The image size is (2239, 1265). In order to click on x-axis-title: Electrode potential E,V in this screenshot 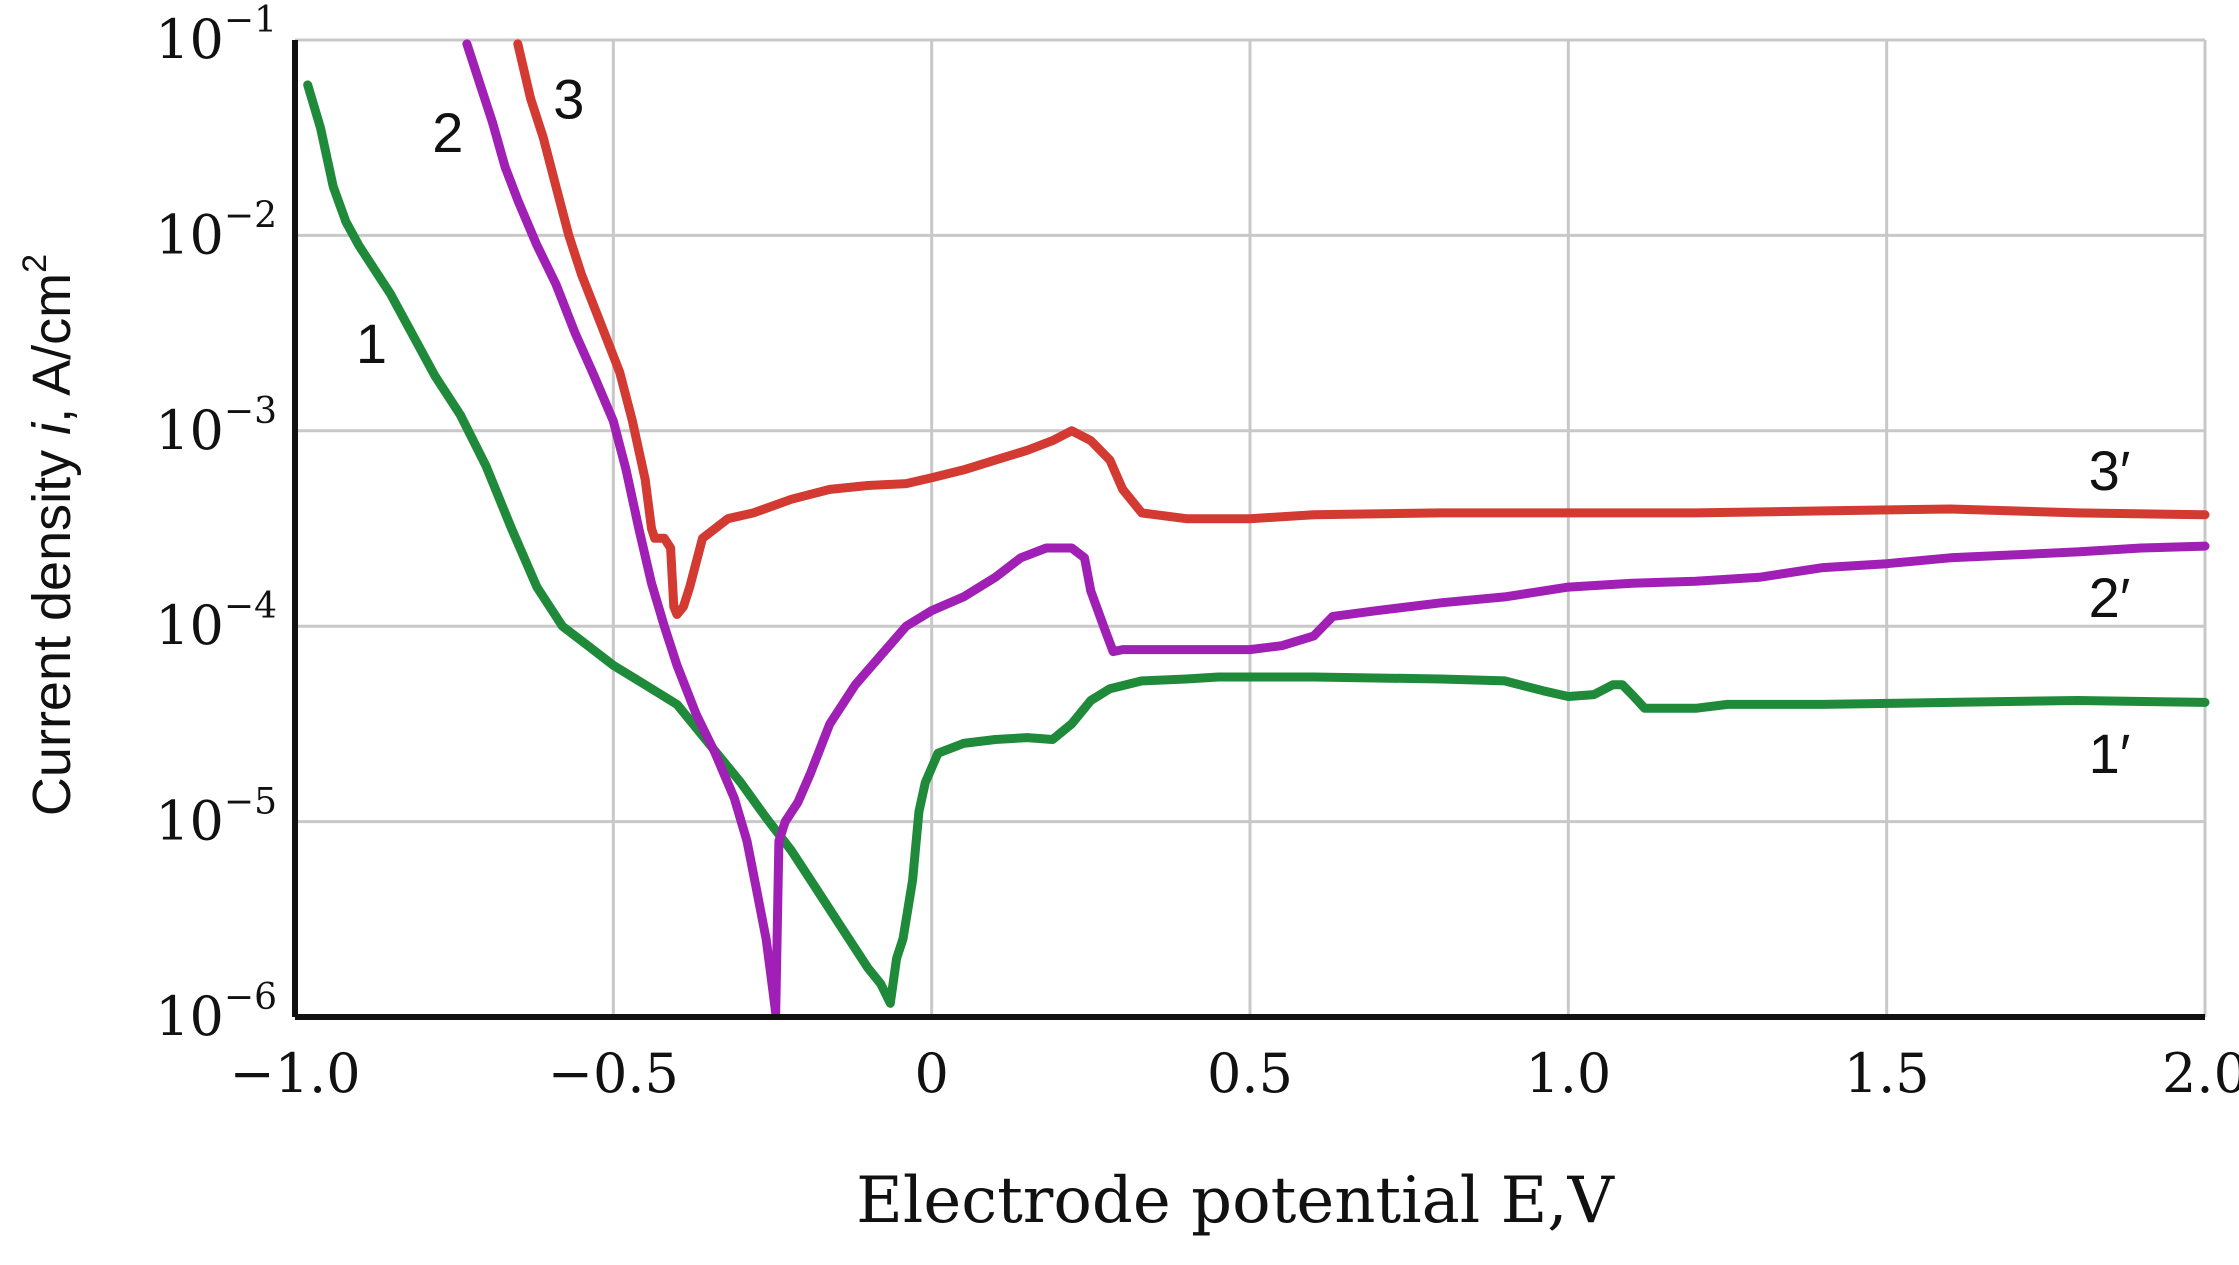, I will do `click(1235, 1201)`.